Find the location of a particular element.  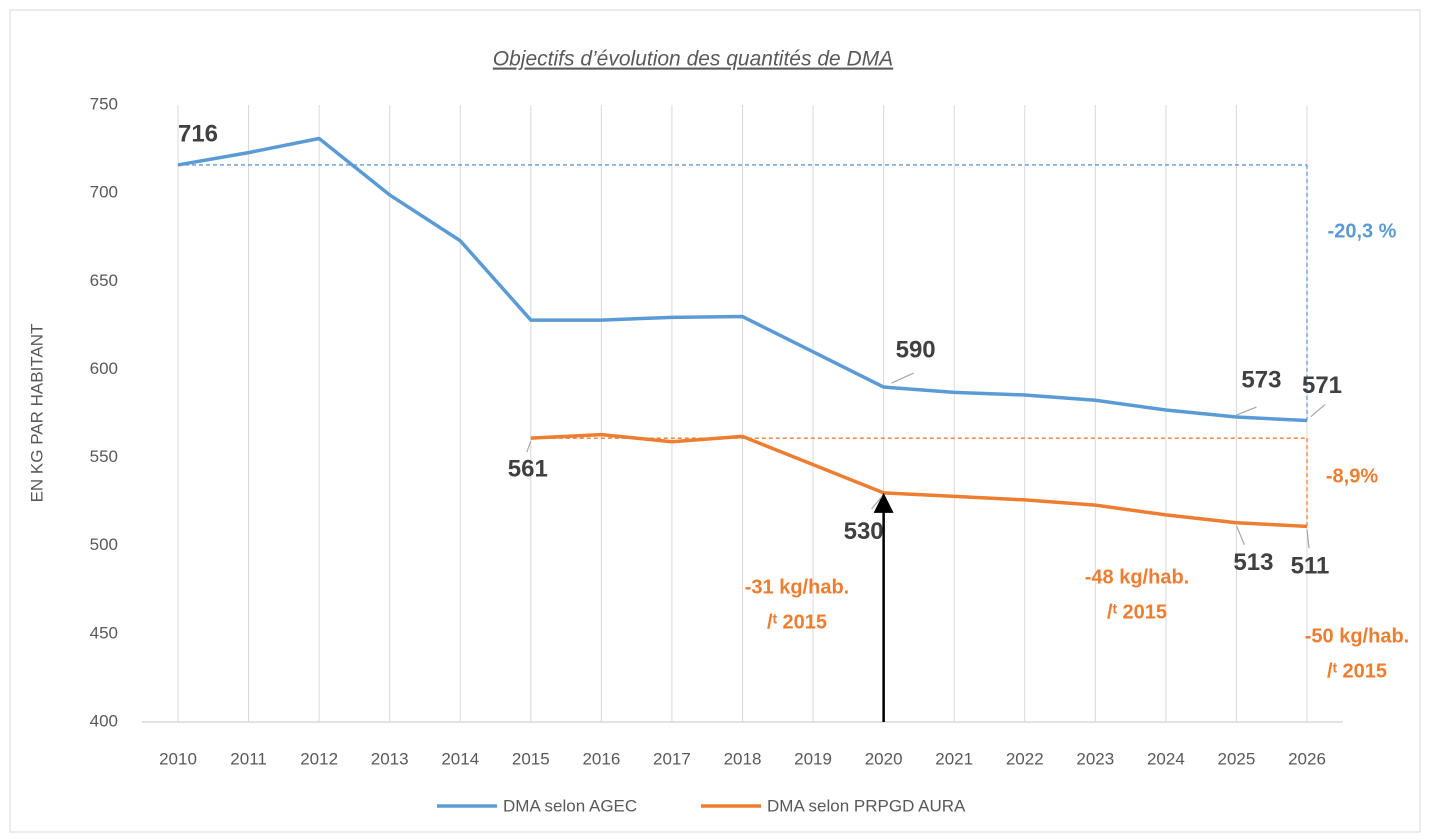

y-tick-label: 500 is located at coordinates (104, 544).